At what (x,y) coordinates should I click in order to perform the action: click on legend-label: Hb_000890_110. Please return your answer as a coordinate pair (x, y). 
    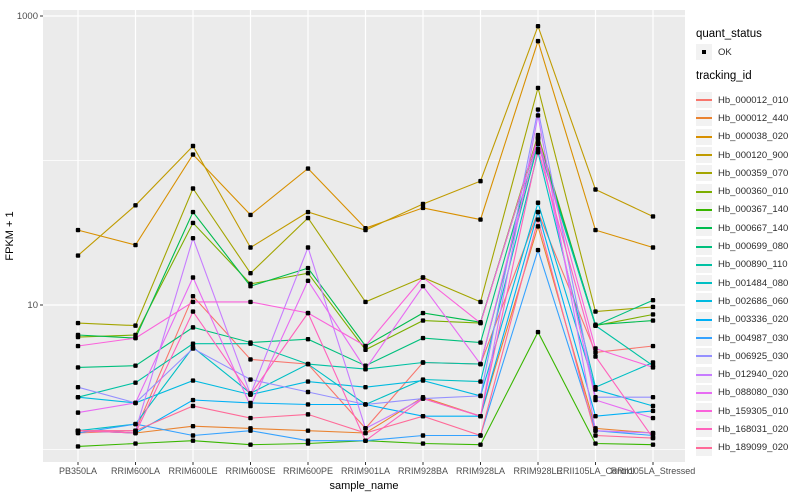
    Looking at the image, I should click on (753, 265).